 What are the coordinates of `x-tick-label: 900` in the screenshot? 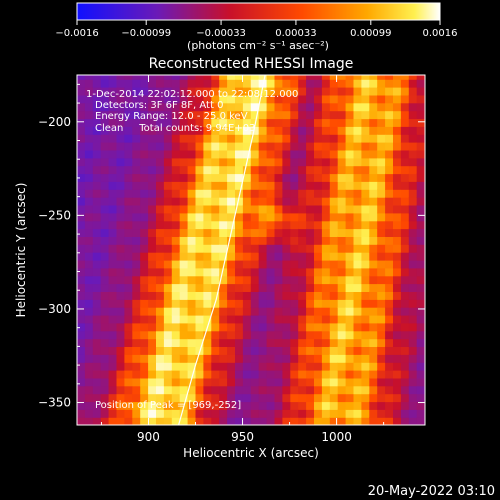 It's located at (148, 437).